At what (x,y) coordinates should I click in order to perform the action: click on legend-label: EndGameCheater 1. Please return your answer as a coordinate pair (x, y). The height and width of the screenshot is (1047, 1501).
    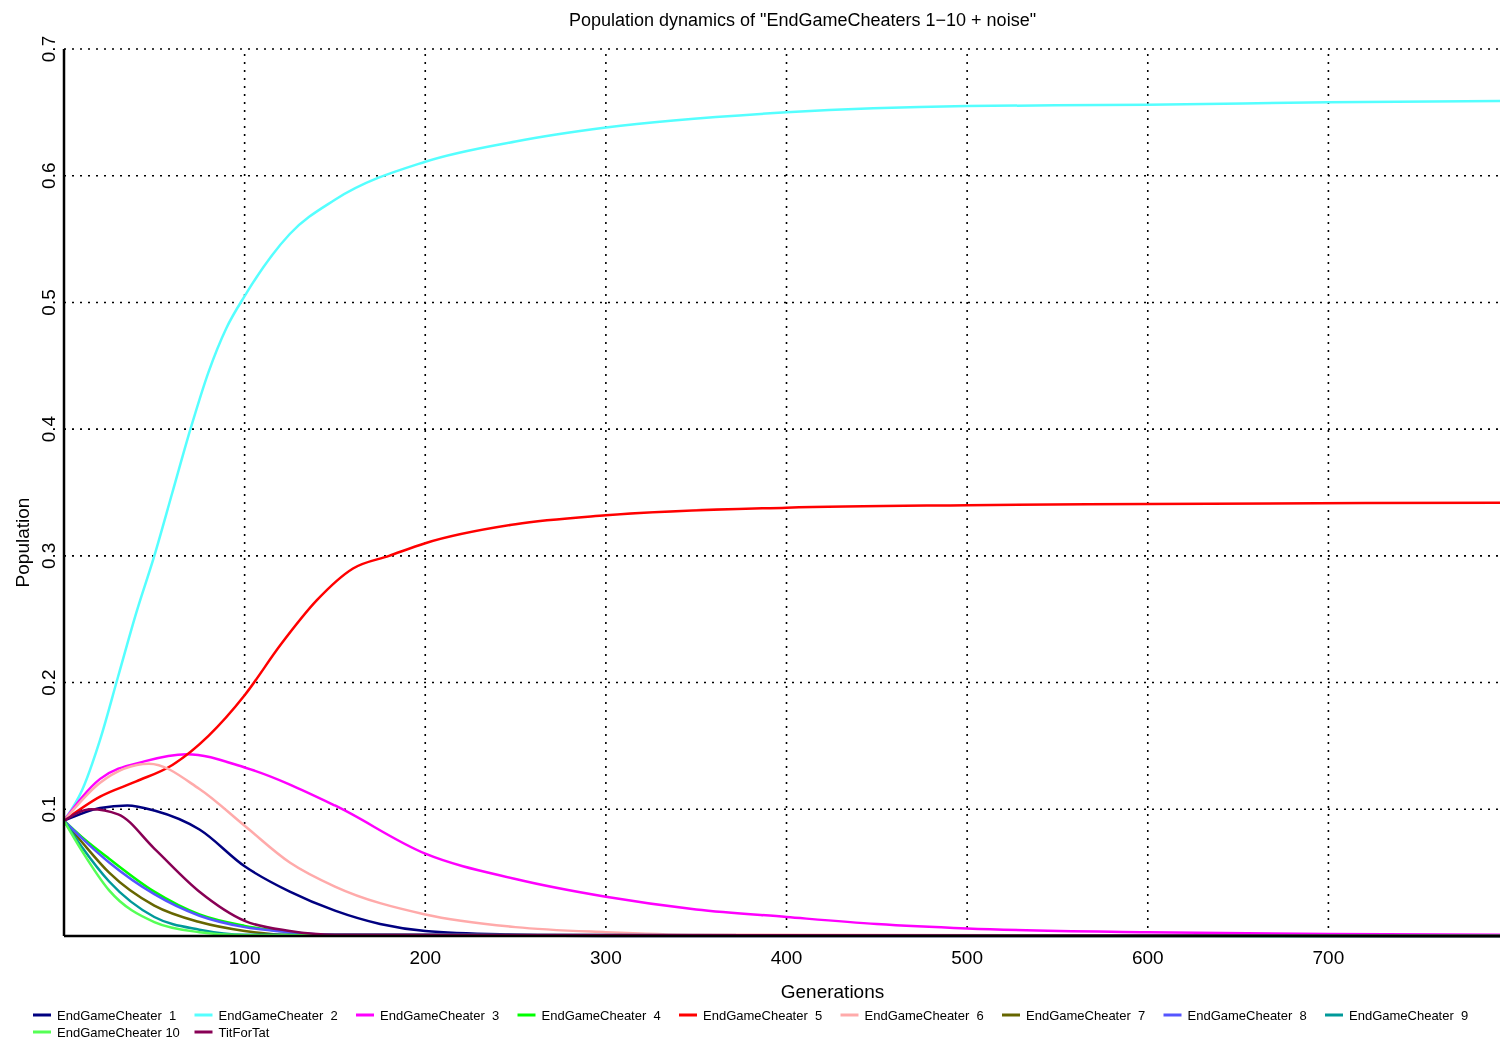
    Looking at the image, I should click on (117, 1015).